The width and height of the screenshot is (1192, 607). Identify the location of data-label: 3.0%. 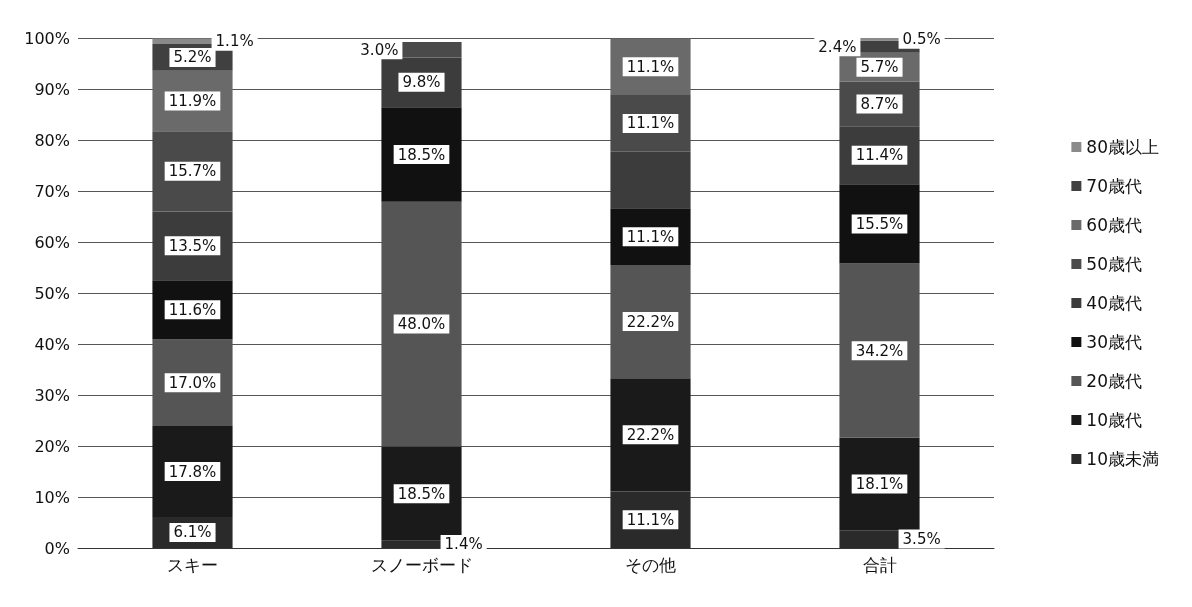
(379, 49).